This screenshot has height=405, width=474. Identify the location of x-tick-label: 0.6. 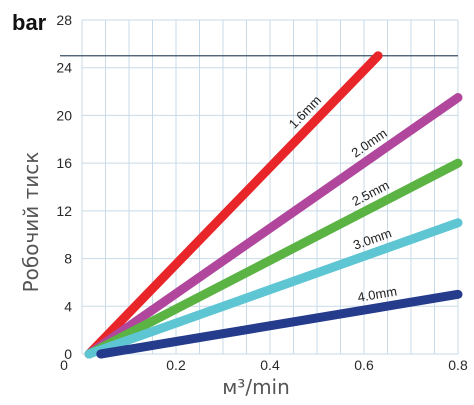
(364, 365).